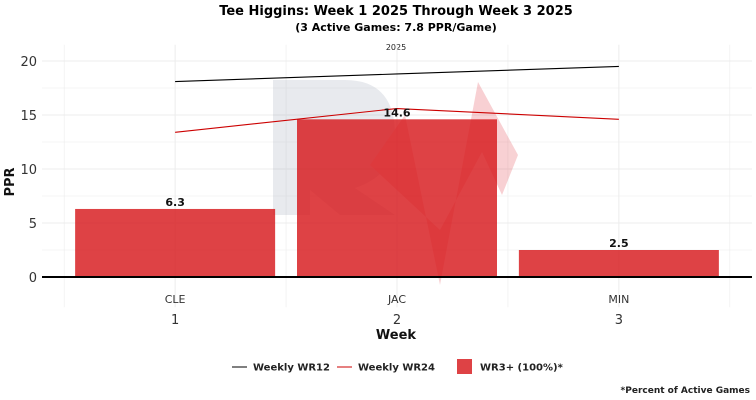 The image size is (756, 400). What do you see at coordinates (28, 62) in the screenshot?
I see `y-tick-label: 20` at bounding box center [28, 62].